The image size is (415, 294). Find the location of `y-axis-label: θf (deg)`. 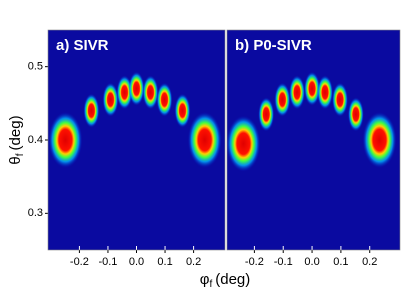

y-axis-label: θf (deg) is located at coordinates (16, 139).